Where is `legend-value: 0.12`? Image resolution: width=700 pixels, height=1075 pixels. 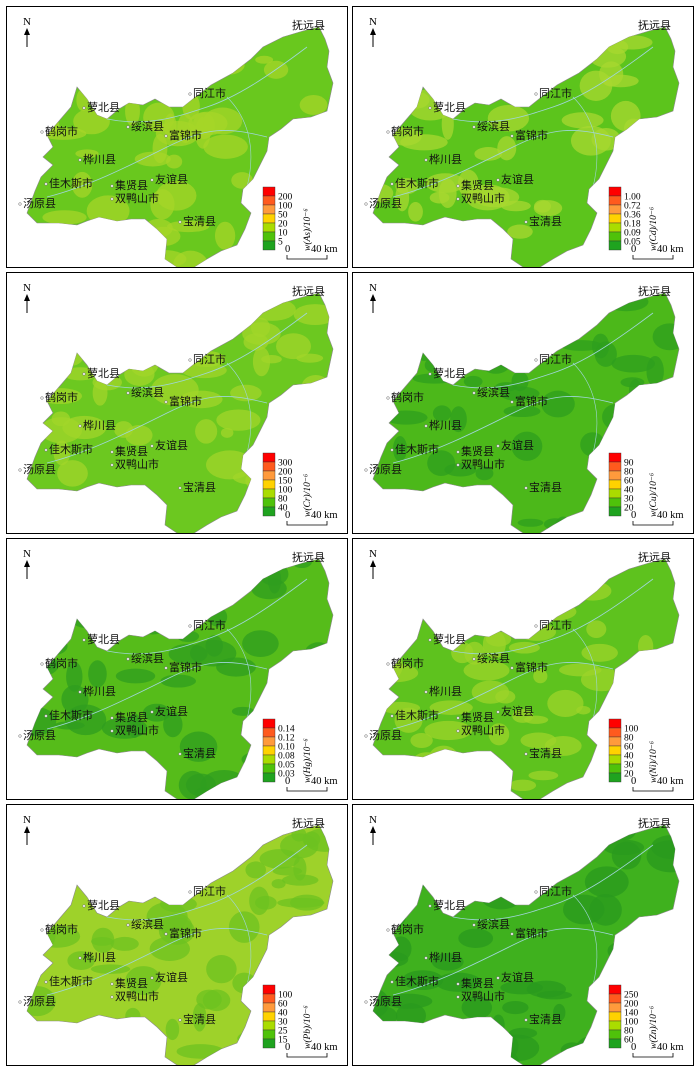 legend-value: 0.12 is located at coordinates (286, 739).